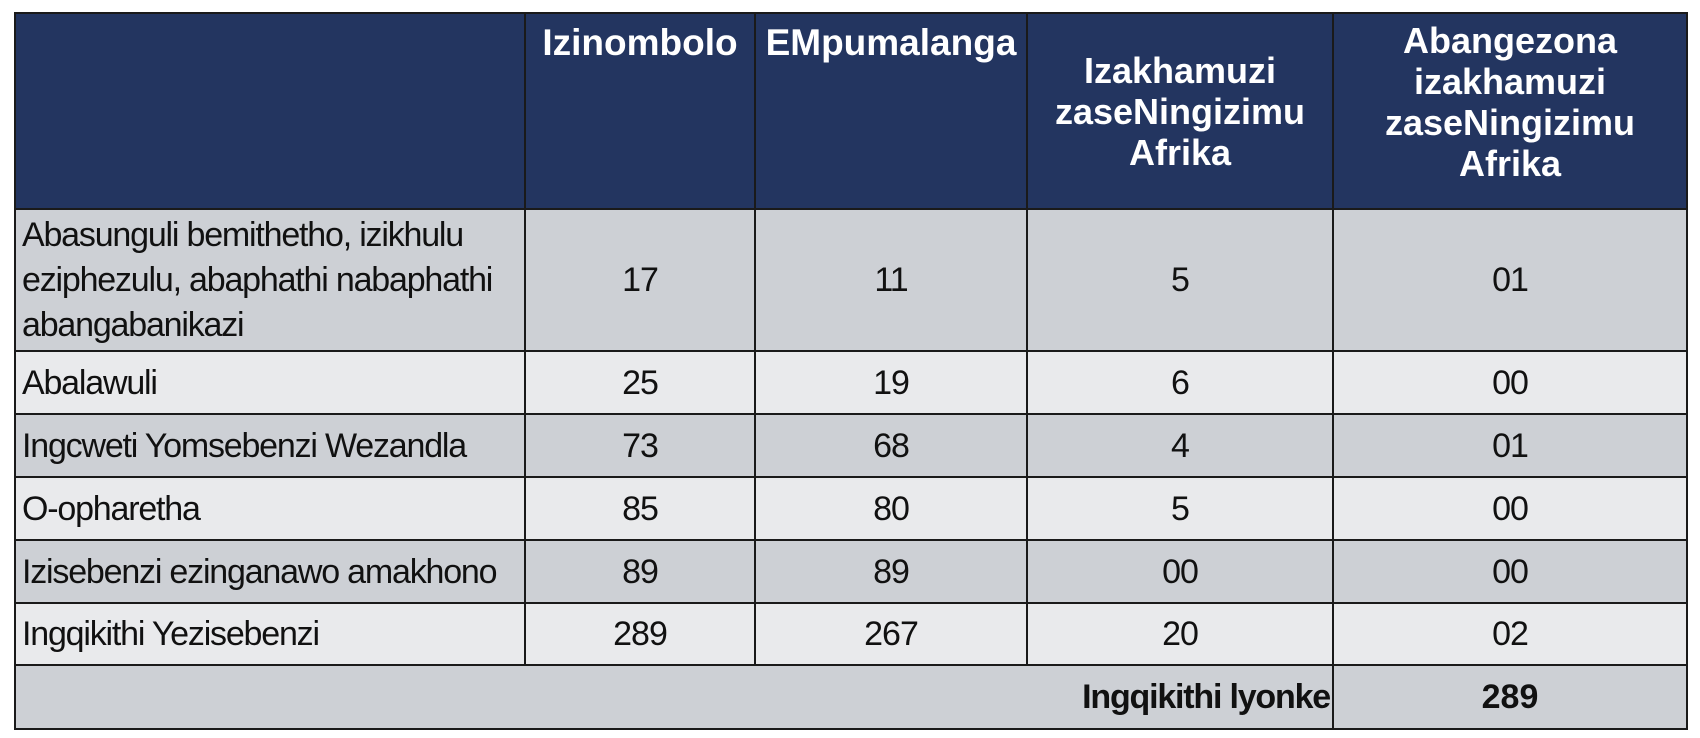 The height and width of the screenshot is (738, 1700). Describe the element at coordinates (640, 382) in the screenshot. I see `cell-izinombolo: 25` at that location.